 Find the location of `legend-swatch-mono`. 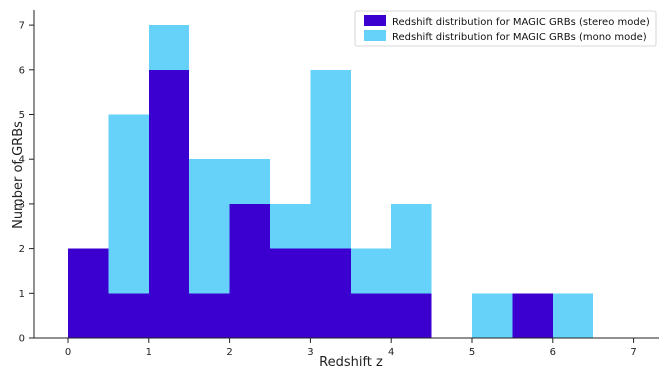

legend-swatch-mono is located at coordinates (375, 35).